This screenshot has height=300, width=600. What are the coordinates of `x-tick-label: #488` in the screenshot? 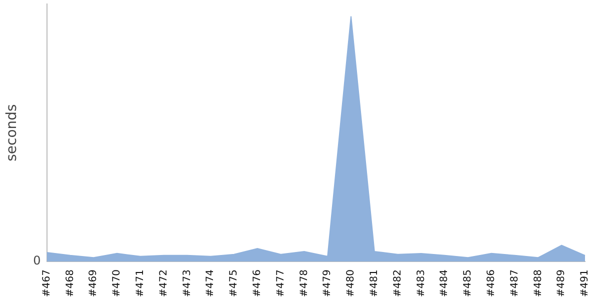 It's located at (538, 284).